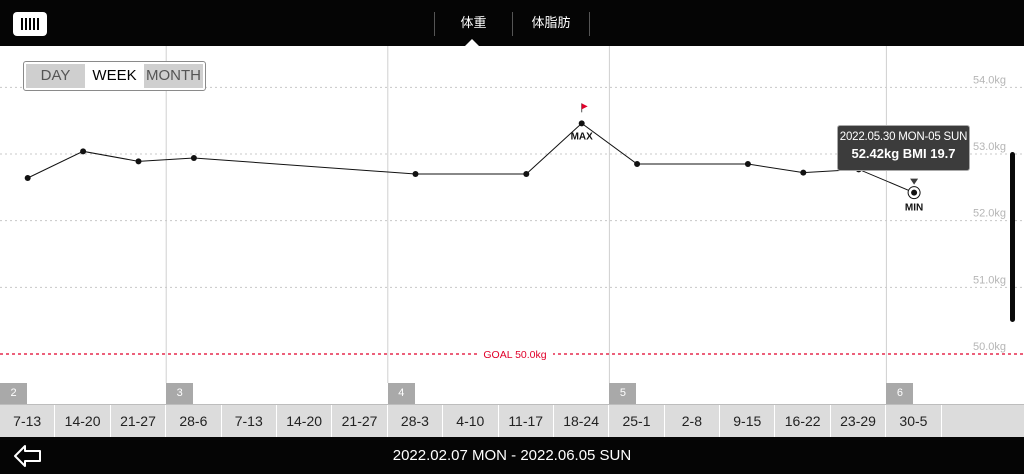 This screenshot has width=1024, height=474. Describe the element at coordinates (914, 181) in the screenshot. I see `tooltip-pointer` at that location.